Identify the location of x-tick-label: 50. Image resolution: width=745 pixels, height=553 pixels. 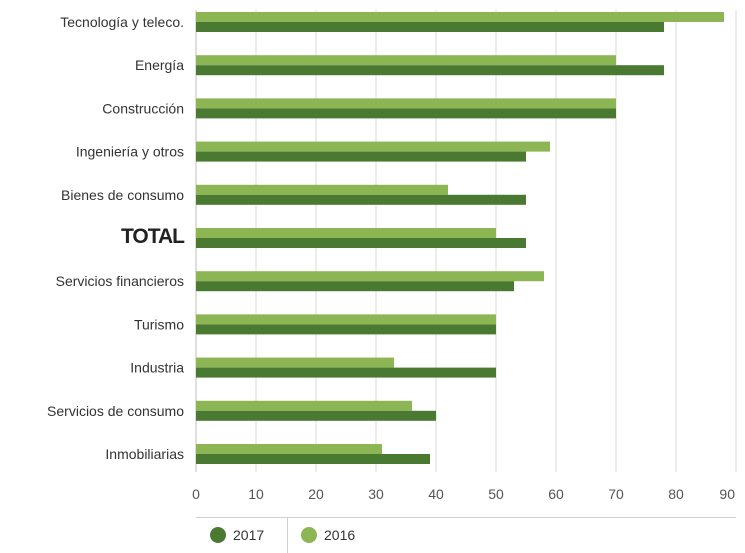
(496, 494).